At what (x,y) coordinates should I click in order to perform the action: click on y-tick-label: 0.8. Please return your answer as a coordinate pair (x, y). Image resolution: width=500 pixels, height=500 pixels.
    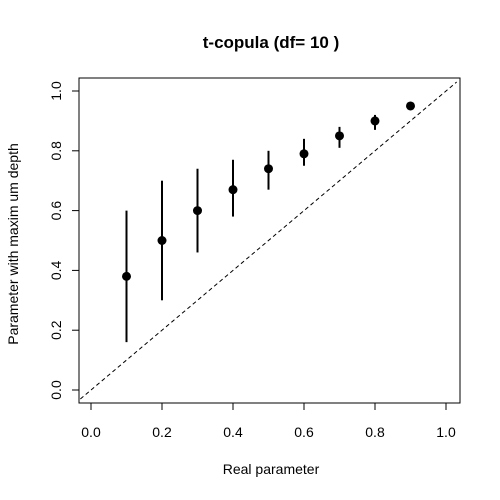
    Looking at the image, I should click on (56, 151).